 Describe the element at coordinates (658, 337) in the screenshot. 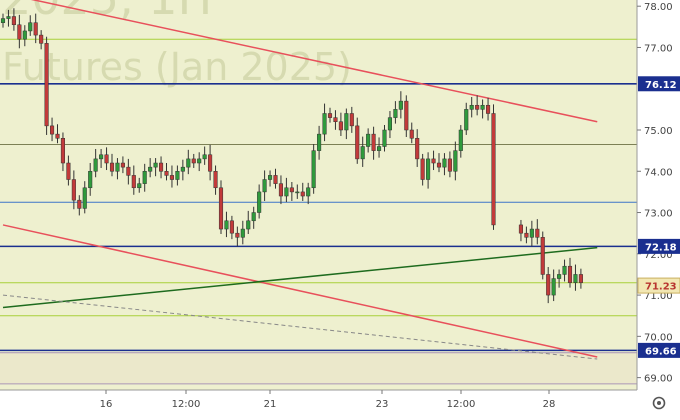

I see `price-tick-label: 70.00` at that location.